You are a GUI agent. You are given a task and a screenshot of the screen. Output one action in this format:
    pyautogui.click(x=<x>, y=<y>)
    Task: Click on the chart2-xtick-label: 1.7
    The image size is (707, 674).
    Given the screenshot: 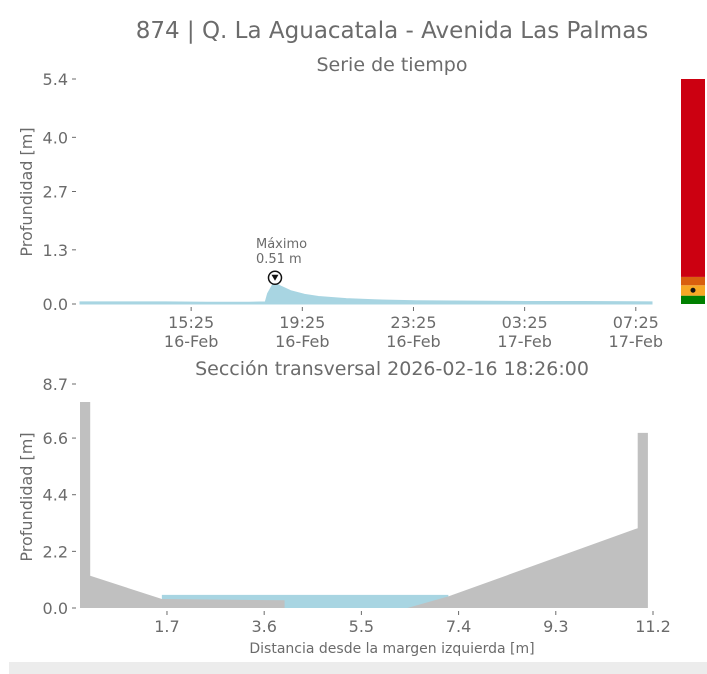 What is the action you would take?
    pyautogui.click(x=166, y=626)
    